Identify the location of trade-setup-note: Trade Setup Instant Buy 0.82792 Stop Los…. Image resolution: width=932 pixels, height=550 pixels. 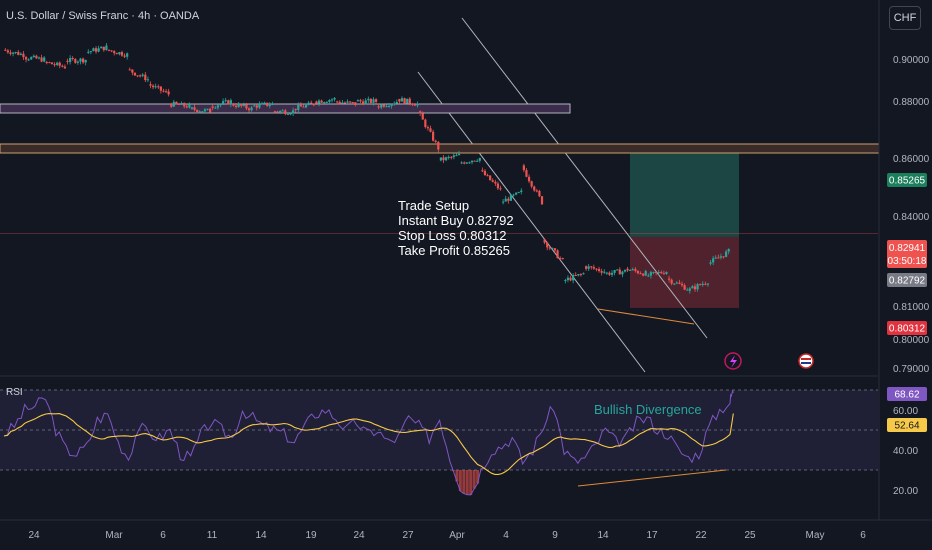
(456, 228).